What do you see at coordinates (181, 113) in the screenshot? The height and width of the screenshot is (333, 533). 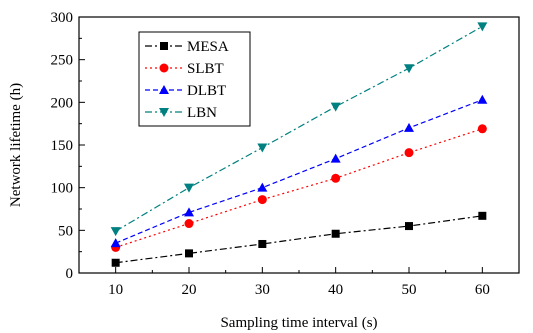 I see `legend-item-lbn: LBN` at bounding box center [181, 113].